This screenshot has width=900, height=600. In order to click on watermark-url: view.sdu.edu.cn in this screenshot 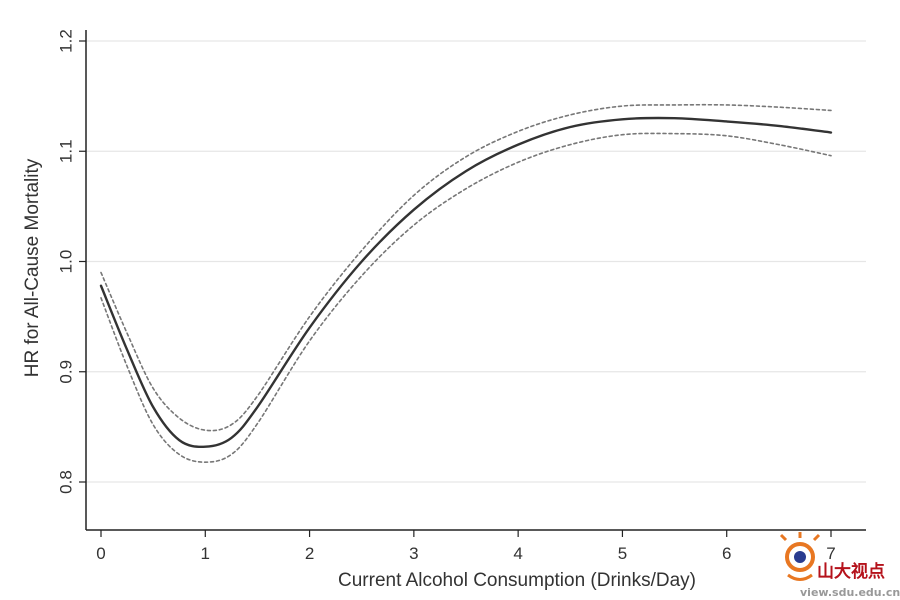, I will do `click(850, 592)`.